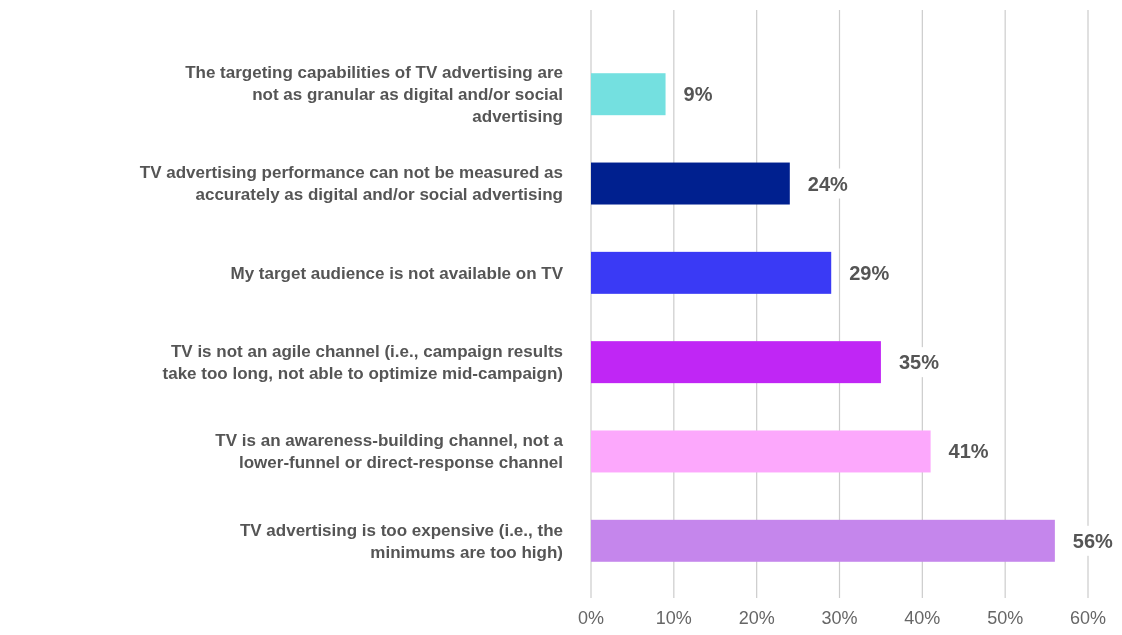 The image size is (1122, 635). What do you see at coordinates (351, 184) in the screenshot?
I see `y-tick-label: TV advertising performance can not be measured as accurately as digital and/or social advertising` at bounding box center [351, 184].